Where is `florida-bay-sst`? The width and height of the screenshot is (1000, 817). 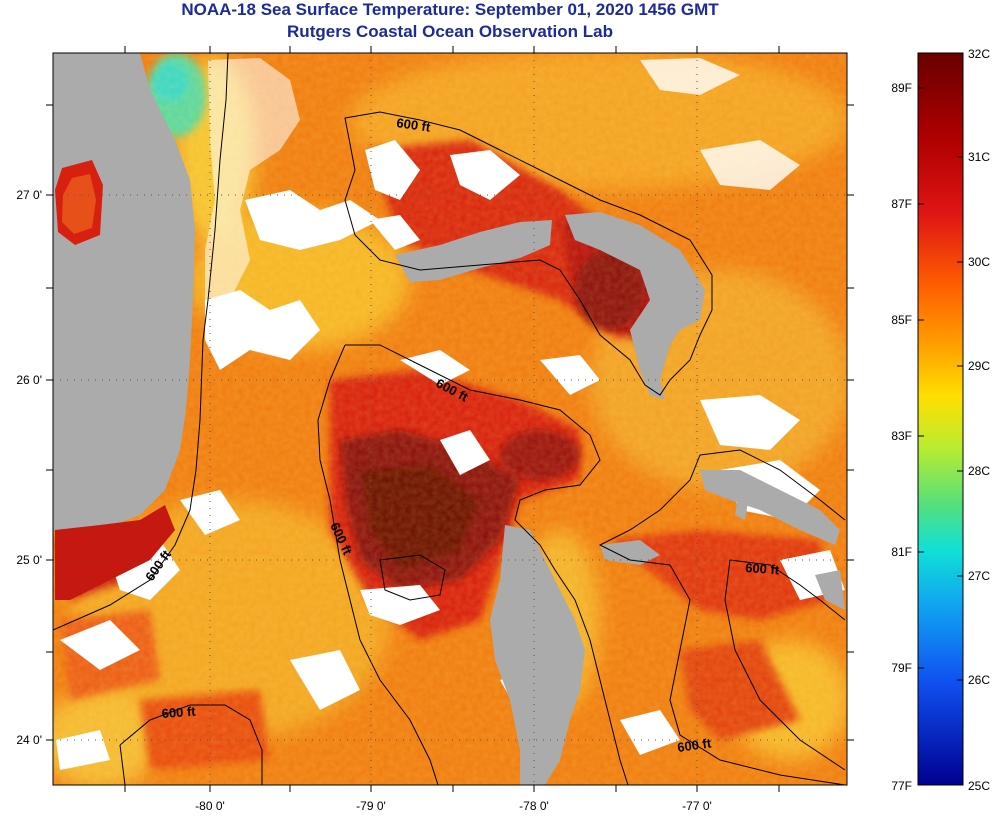 florida-bay-sst is located at coordinates (115, 552).